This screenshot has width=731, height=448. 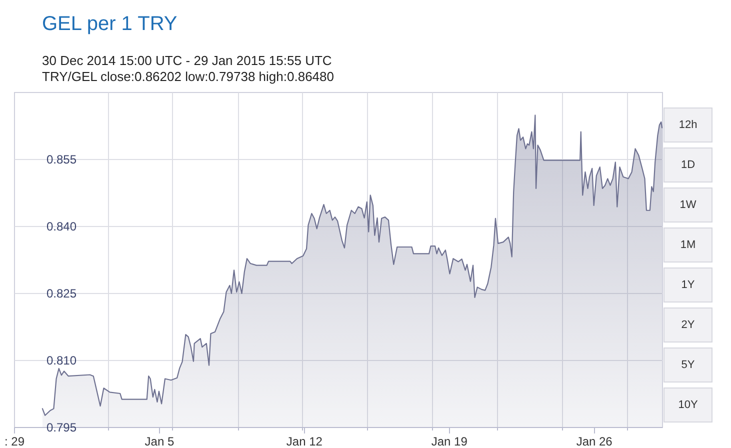 I want to click on x-tick-label: Jan 5, so click(x=159, y=441).